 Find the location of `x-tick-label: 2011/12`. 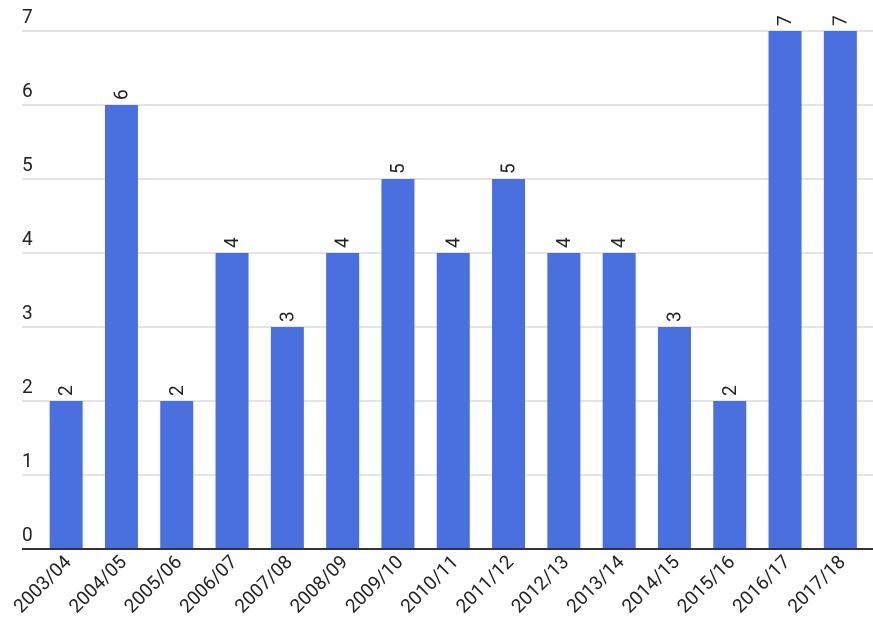

x-tick-label: 2011/12 is located at coordinates (484, 583).